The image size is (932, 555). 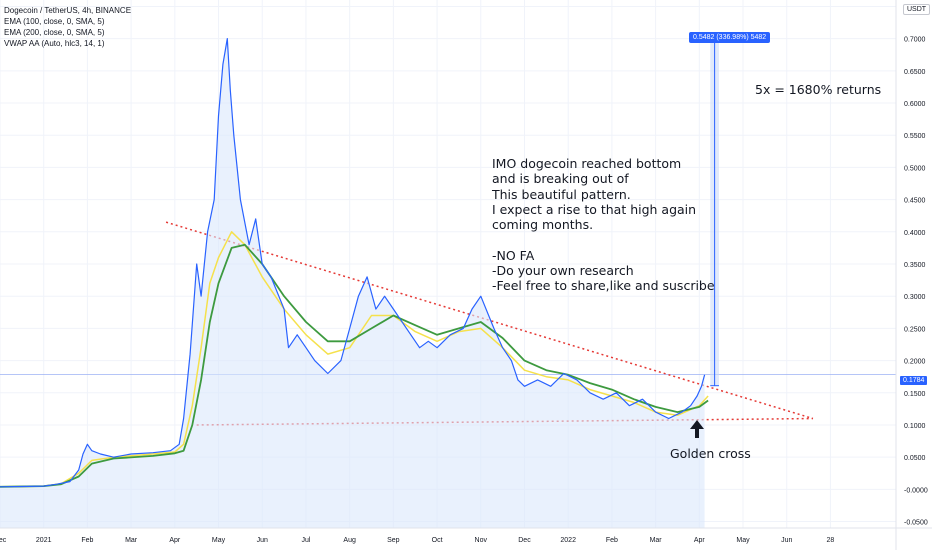 I want to click on x-tick-label: 2022, so click(x=568, y=540).